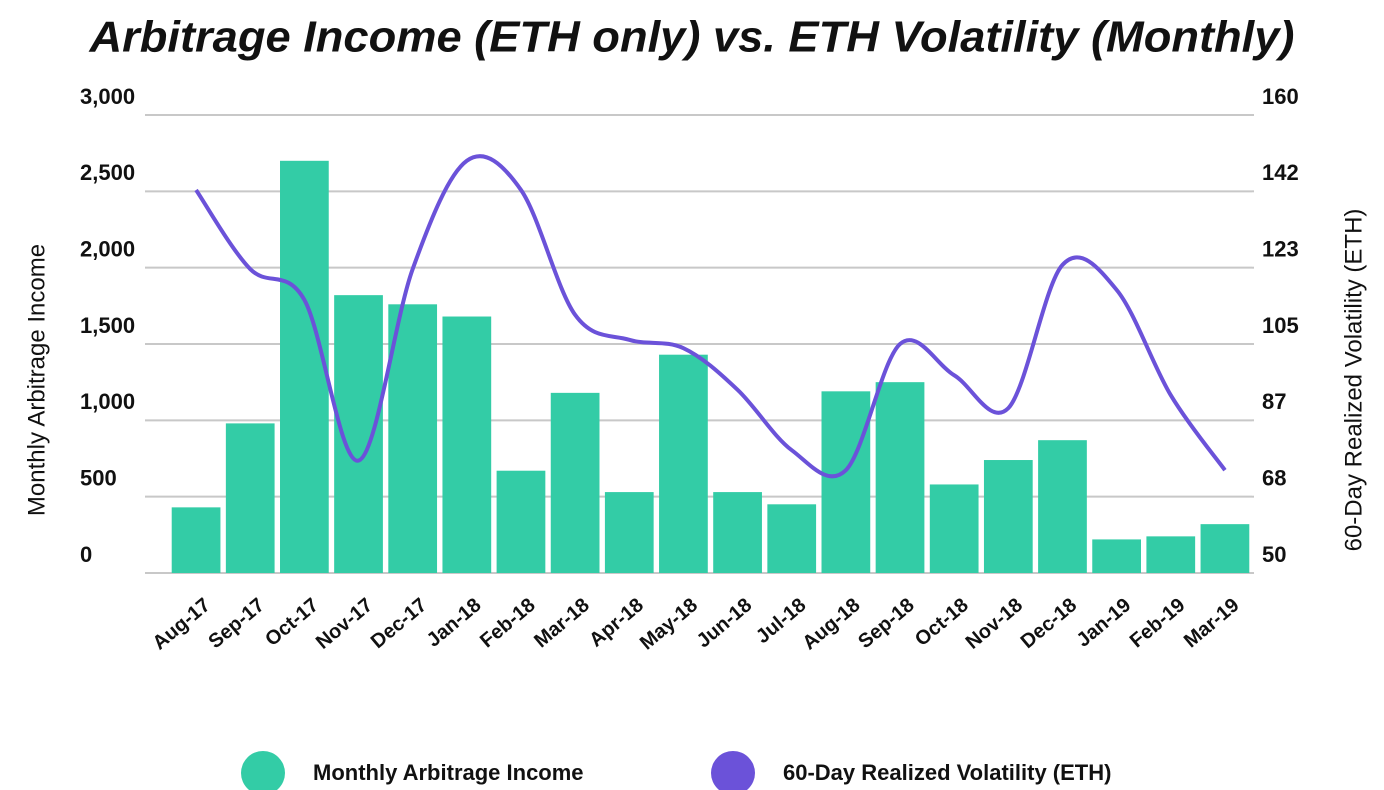 The image size is (1384, 790). Describe the element at coordinates (1280, 248) in the screenshot. I see `y2-tick-label: 123` at that location.